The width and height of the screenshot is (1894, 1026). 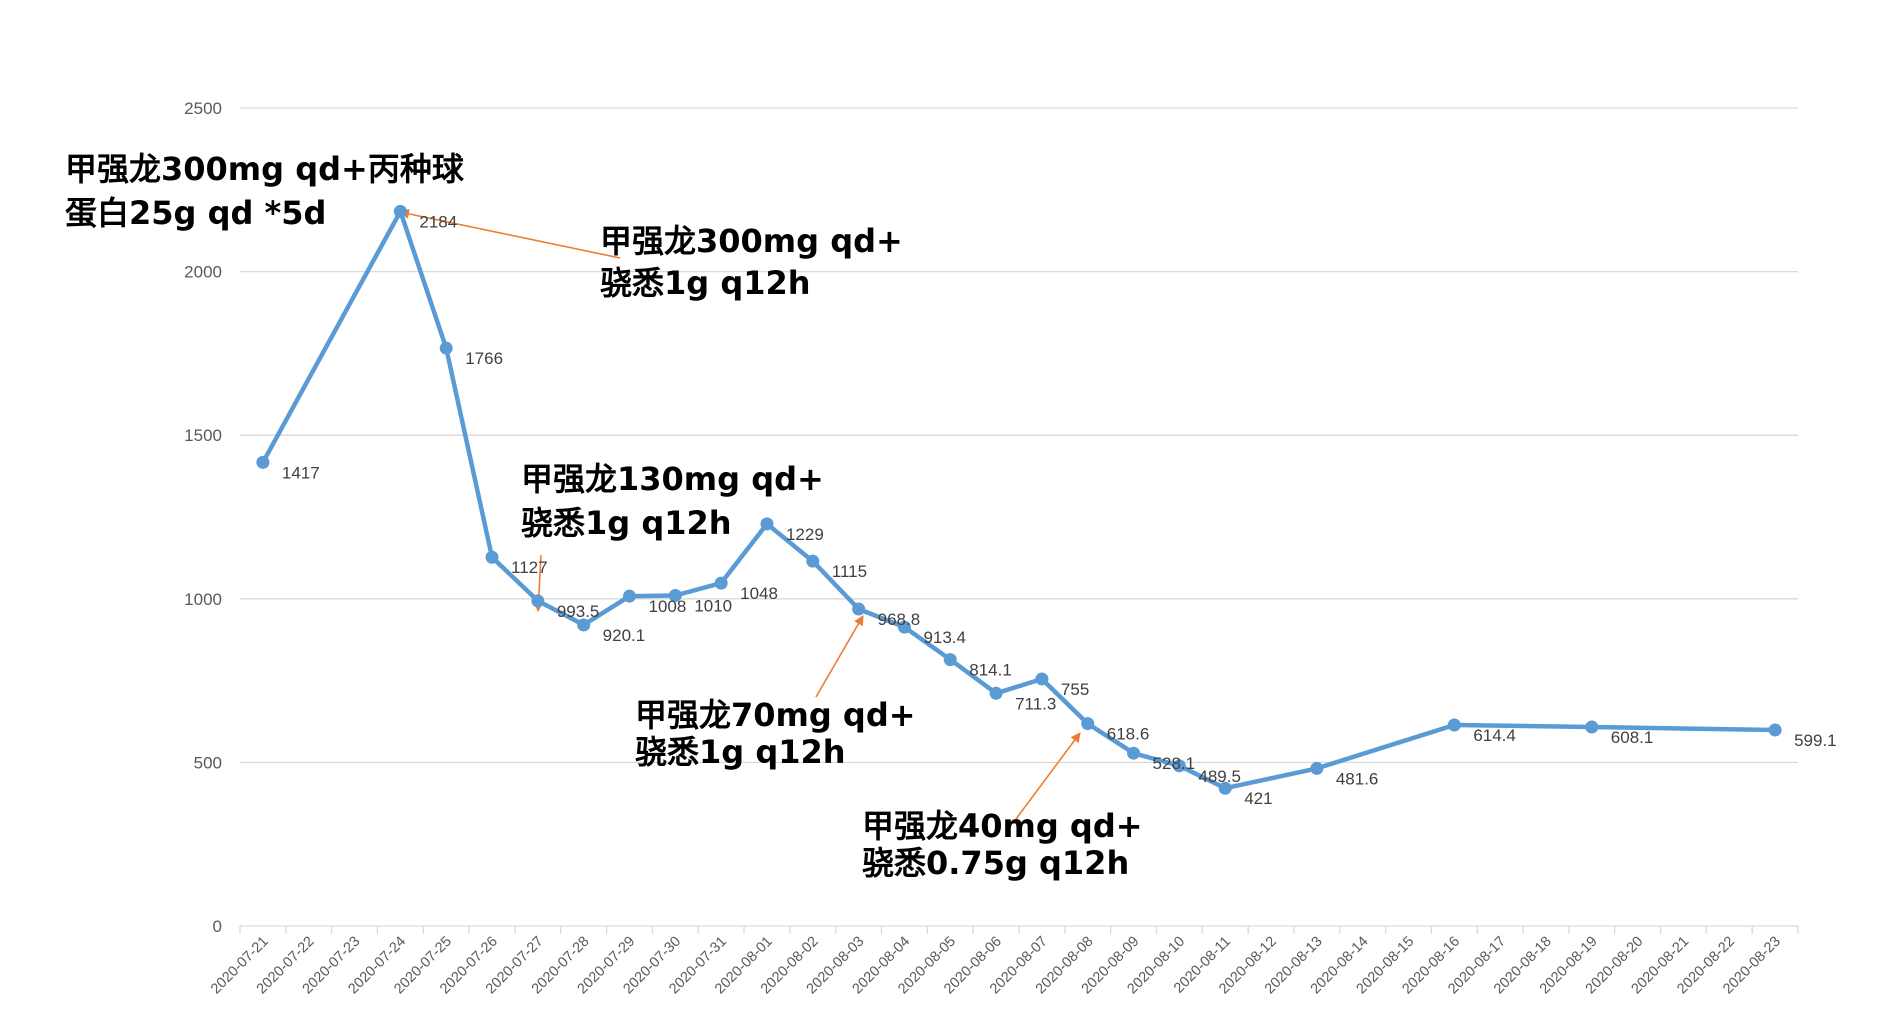 What do you see at coordinates (672, 479) in the screenshot?
I see `annotation-text: 甲强龙130mg qd+` at bounding box center [672, 479].